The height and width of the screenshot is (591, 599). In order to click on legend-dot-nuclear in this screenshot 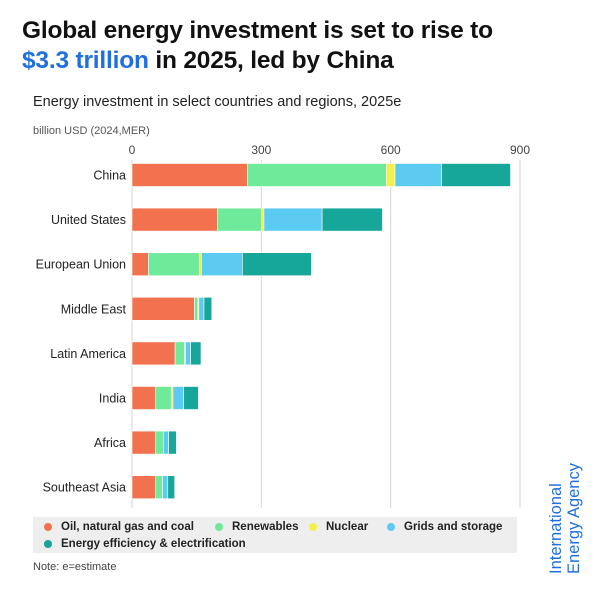, I will do `click(313, 527)`.